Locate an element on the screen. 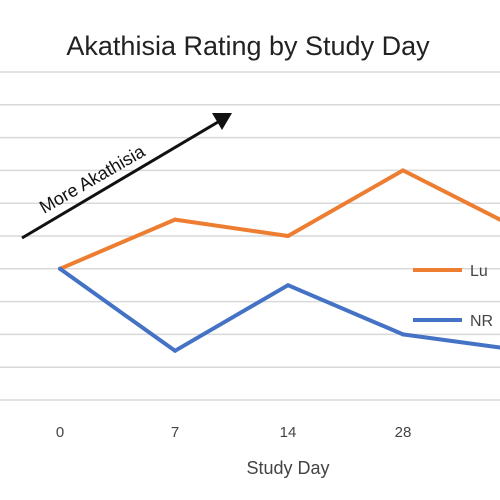 This screenshot has width=500, height=500. x-tick-labels: 0 7 14 28 is located at coordinates (234, 432).